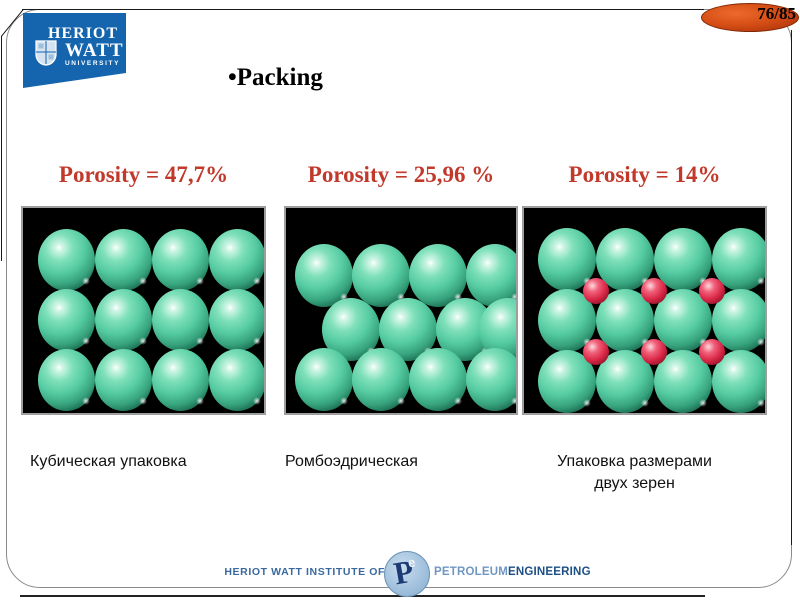 This screenshot has height=600, width=800. I want to click on caption-two-grain-line1: Упаковка размерами, so click(634, 461).